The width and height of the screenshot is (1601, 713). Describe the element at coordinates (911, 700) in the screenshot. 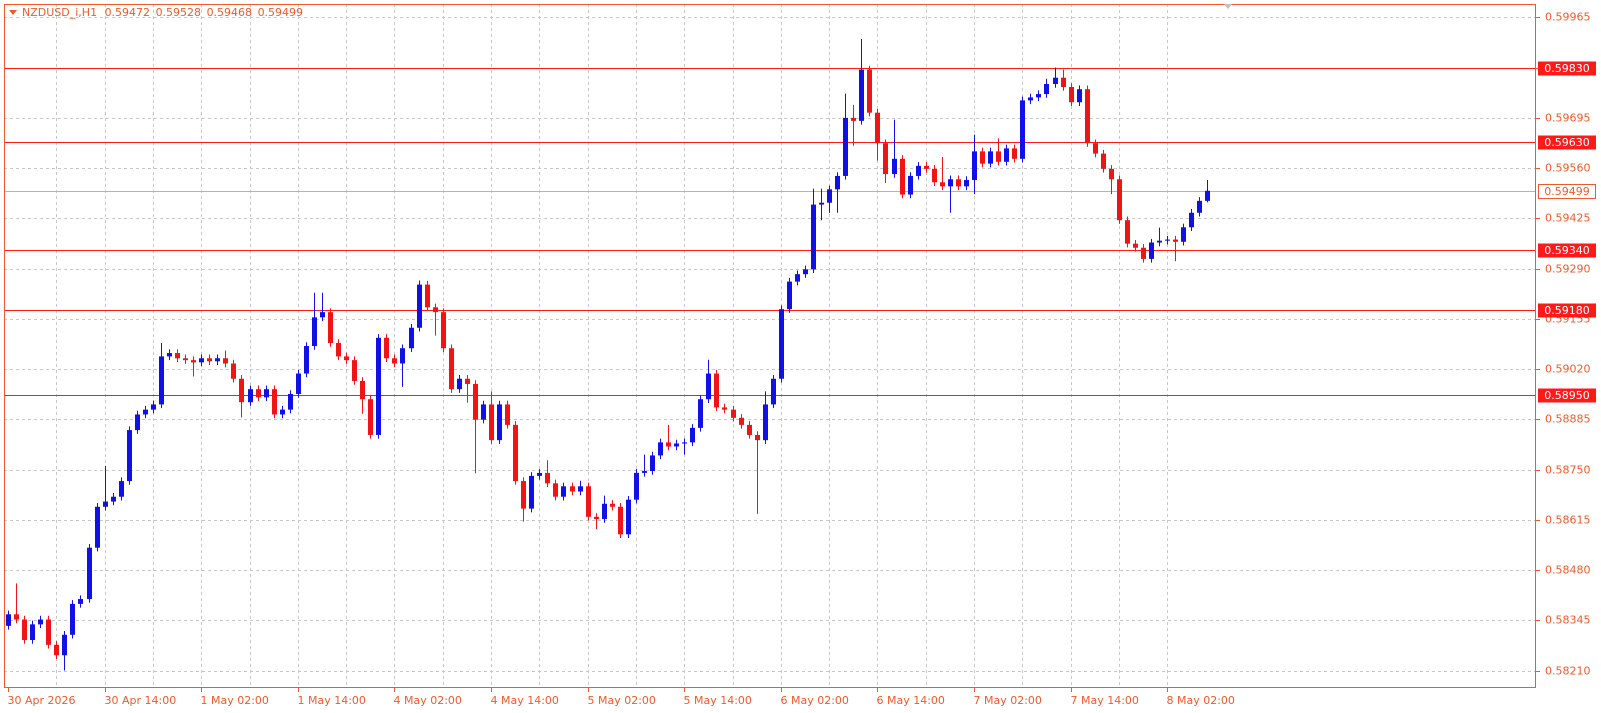

I see `x-tick-label: 6 May 14:00` at that location.